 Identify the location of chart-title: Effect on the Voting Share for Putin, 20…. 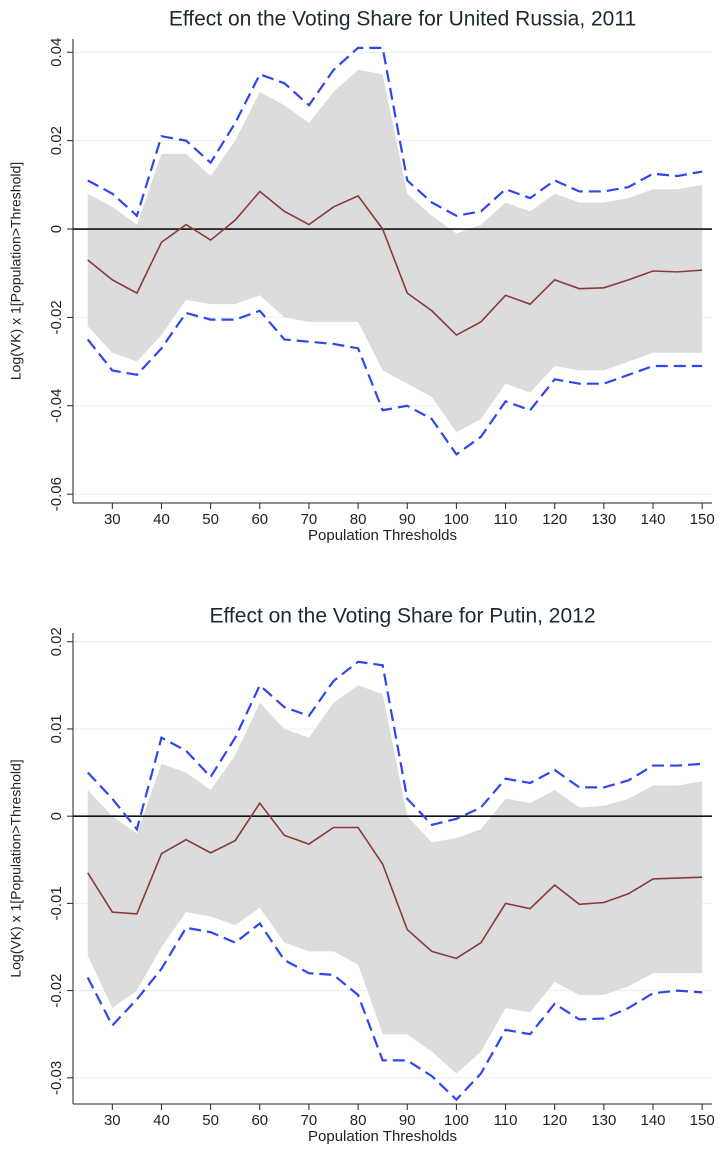
(402, 616).